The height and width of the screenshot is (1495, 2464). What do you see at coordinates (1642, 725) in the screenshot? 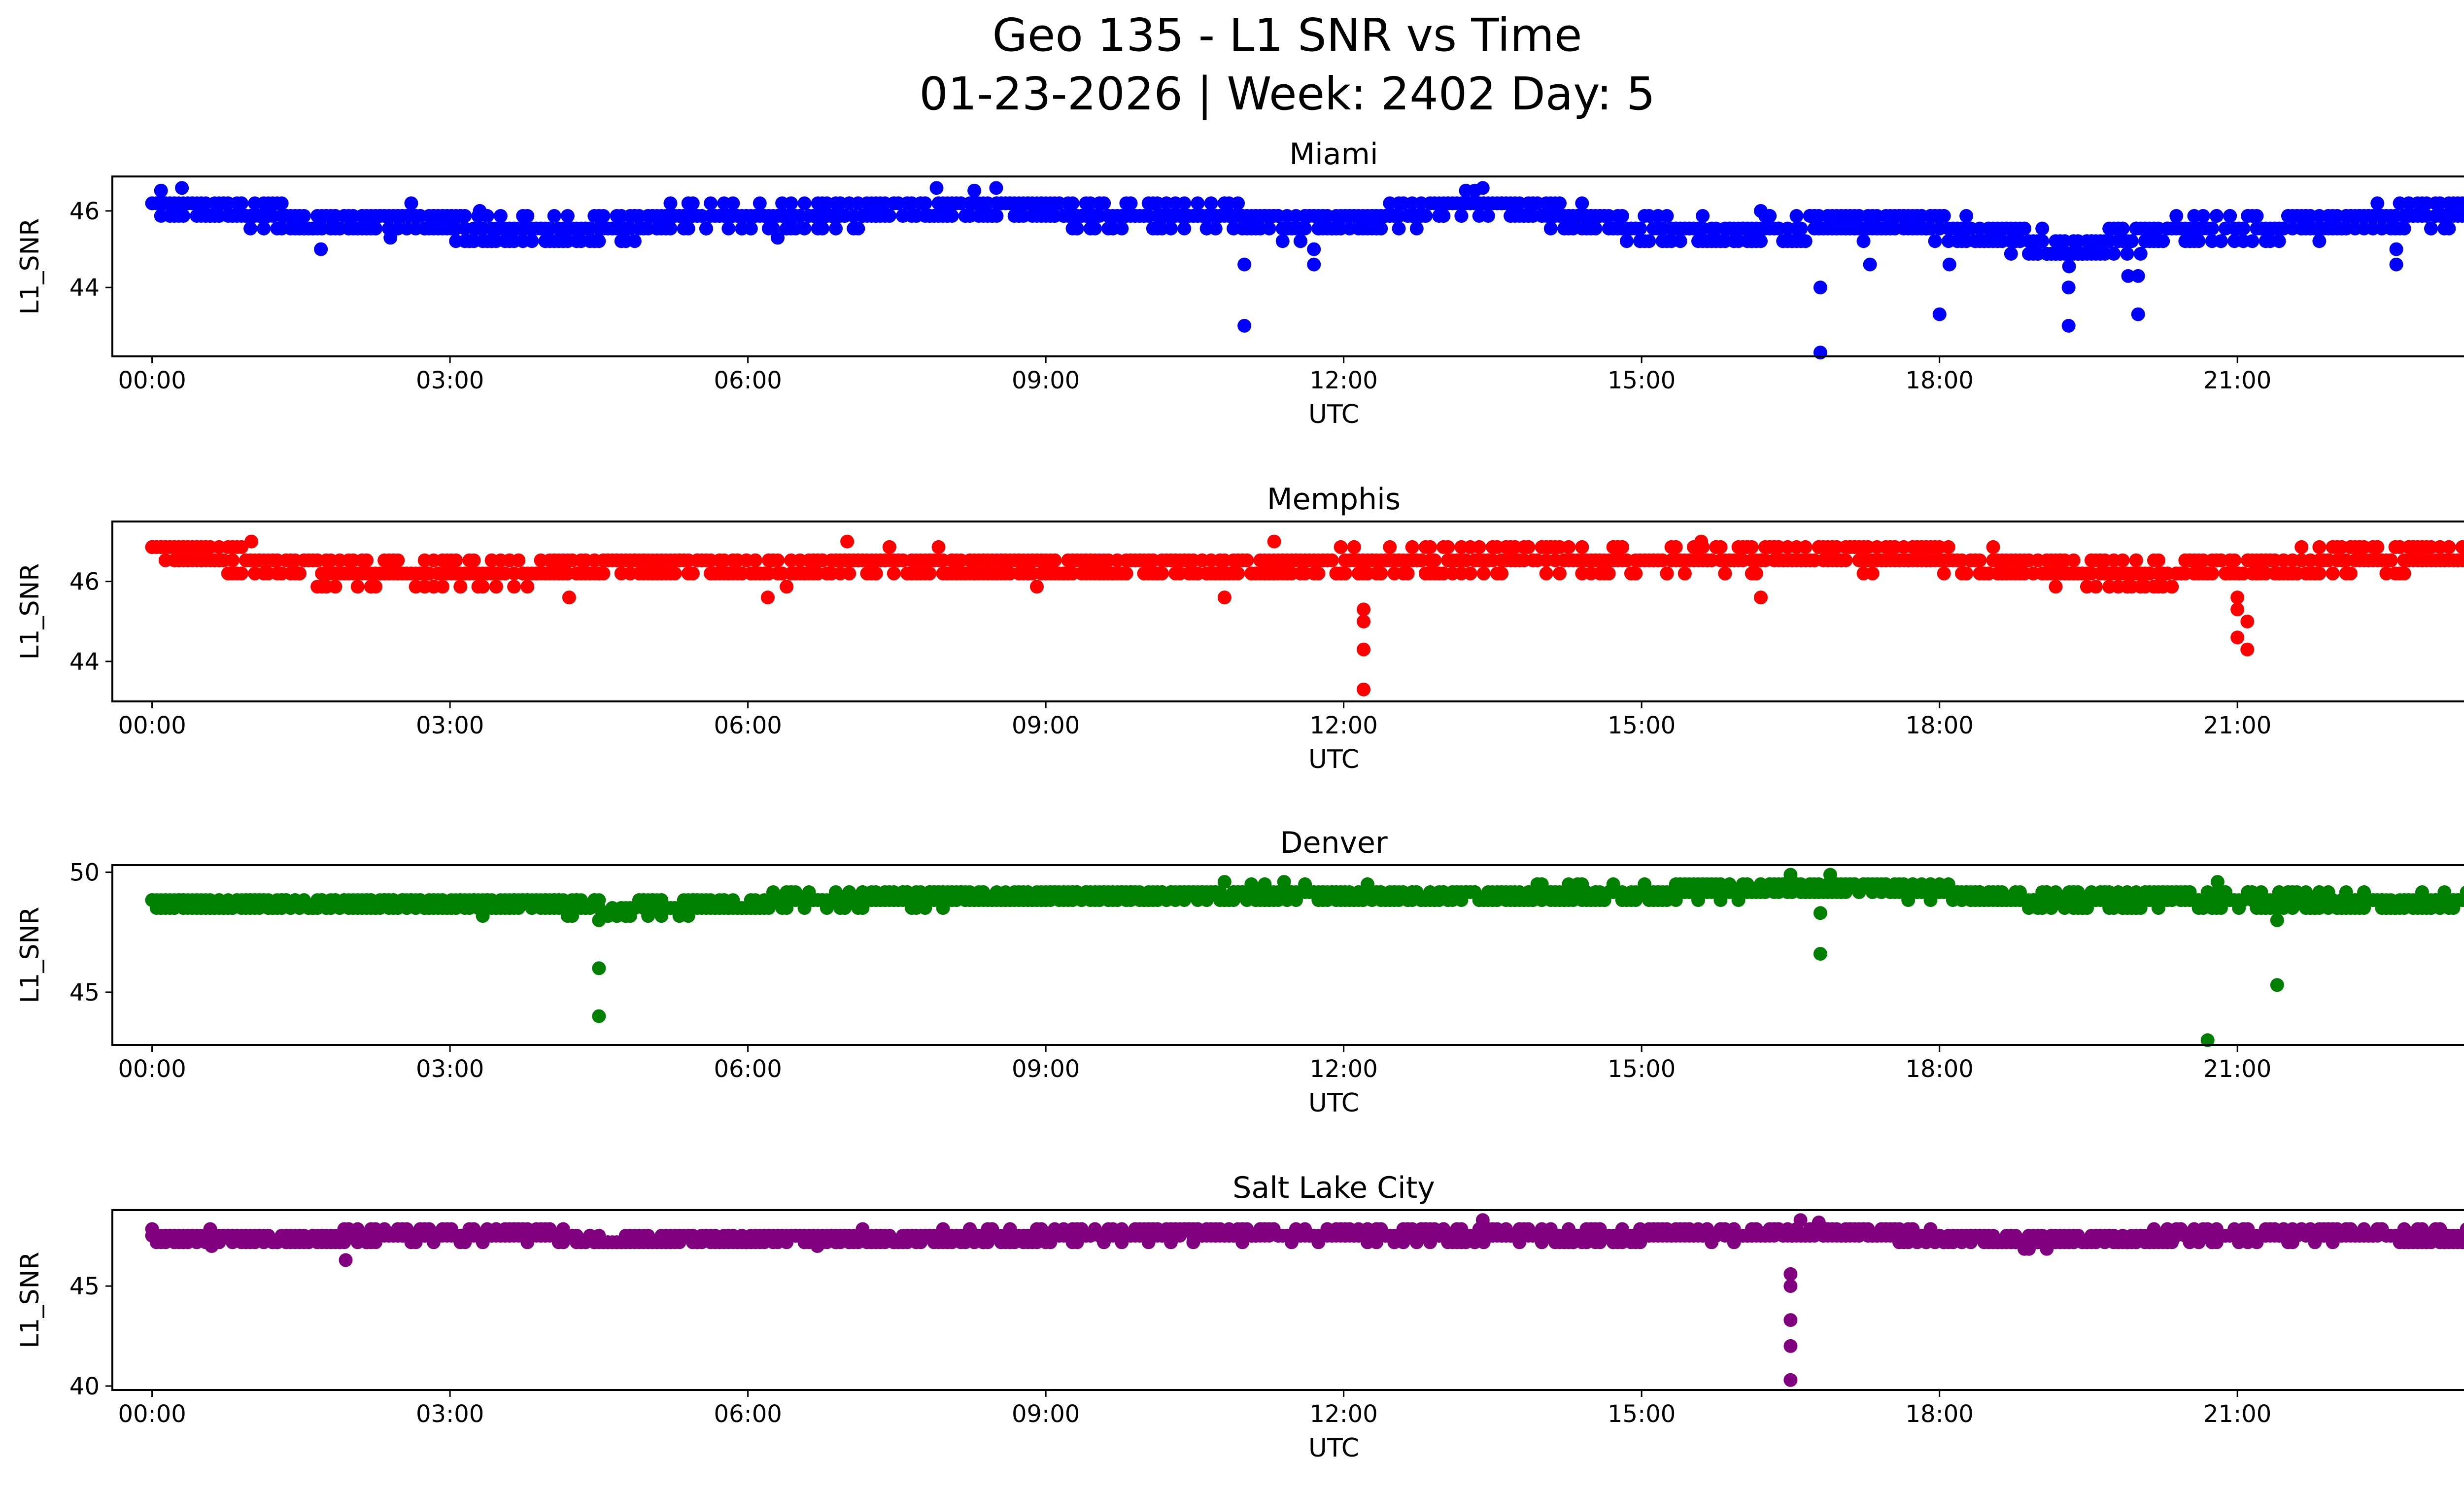
I see `x-tick-label: 15:00` at bounding box center [1642, 725].